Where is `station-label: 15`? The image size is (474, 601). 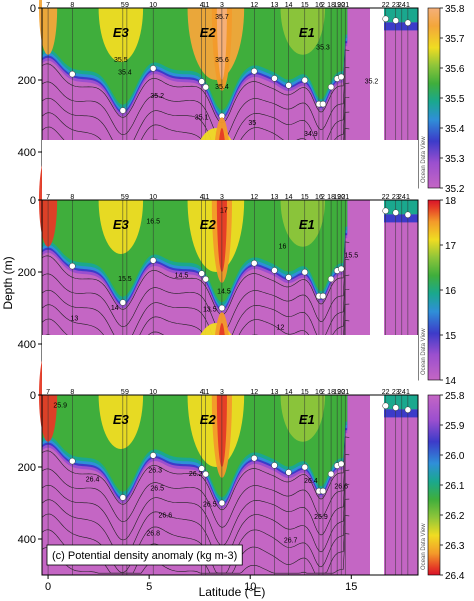 station-label: 15 is located at coordinates (305, 392).